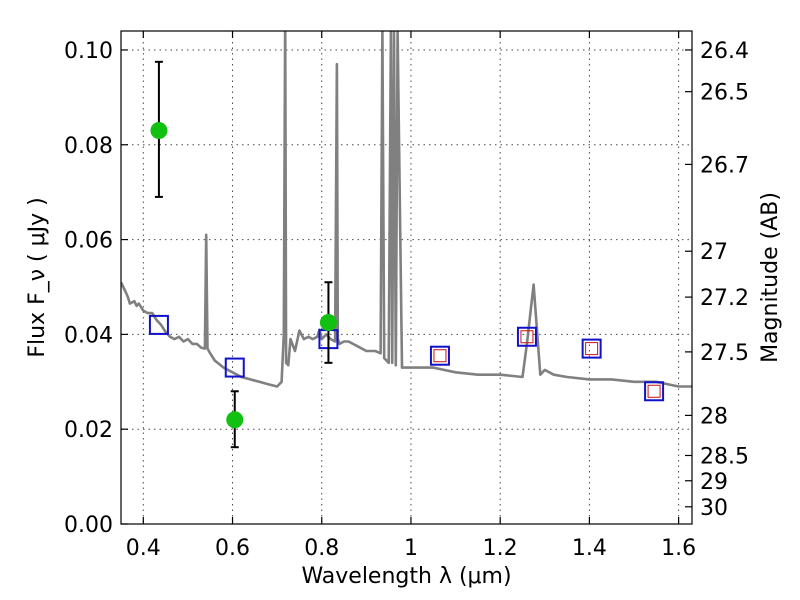 The image size is (800, 600). I want to click on y-axis-label: Flux F_ν ( μJy ), so click(37, 277).